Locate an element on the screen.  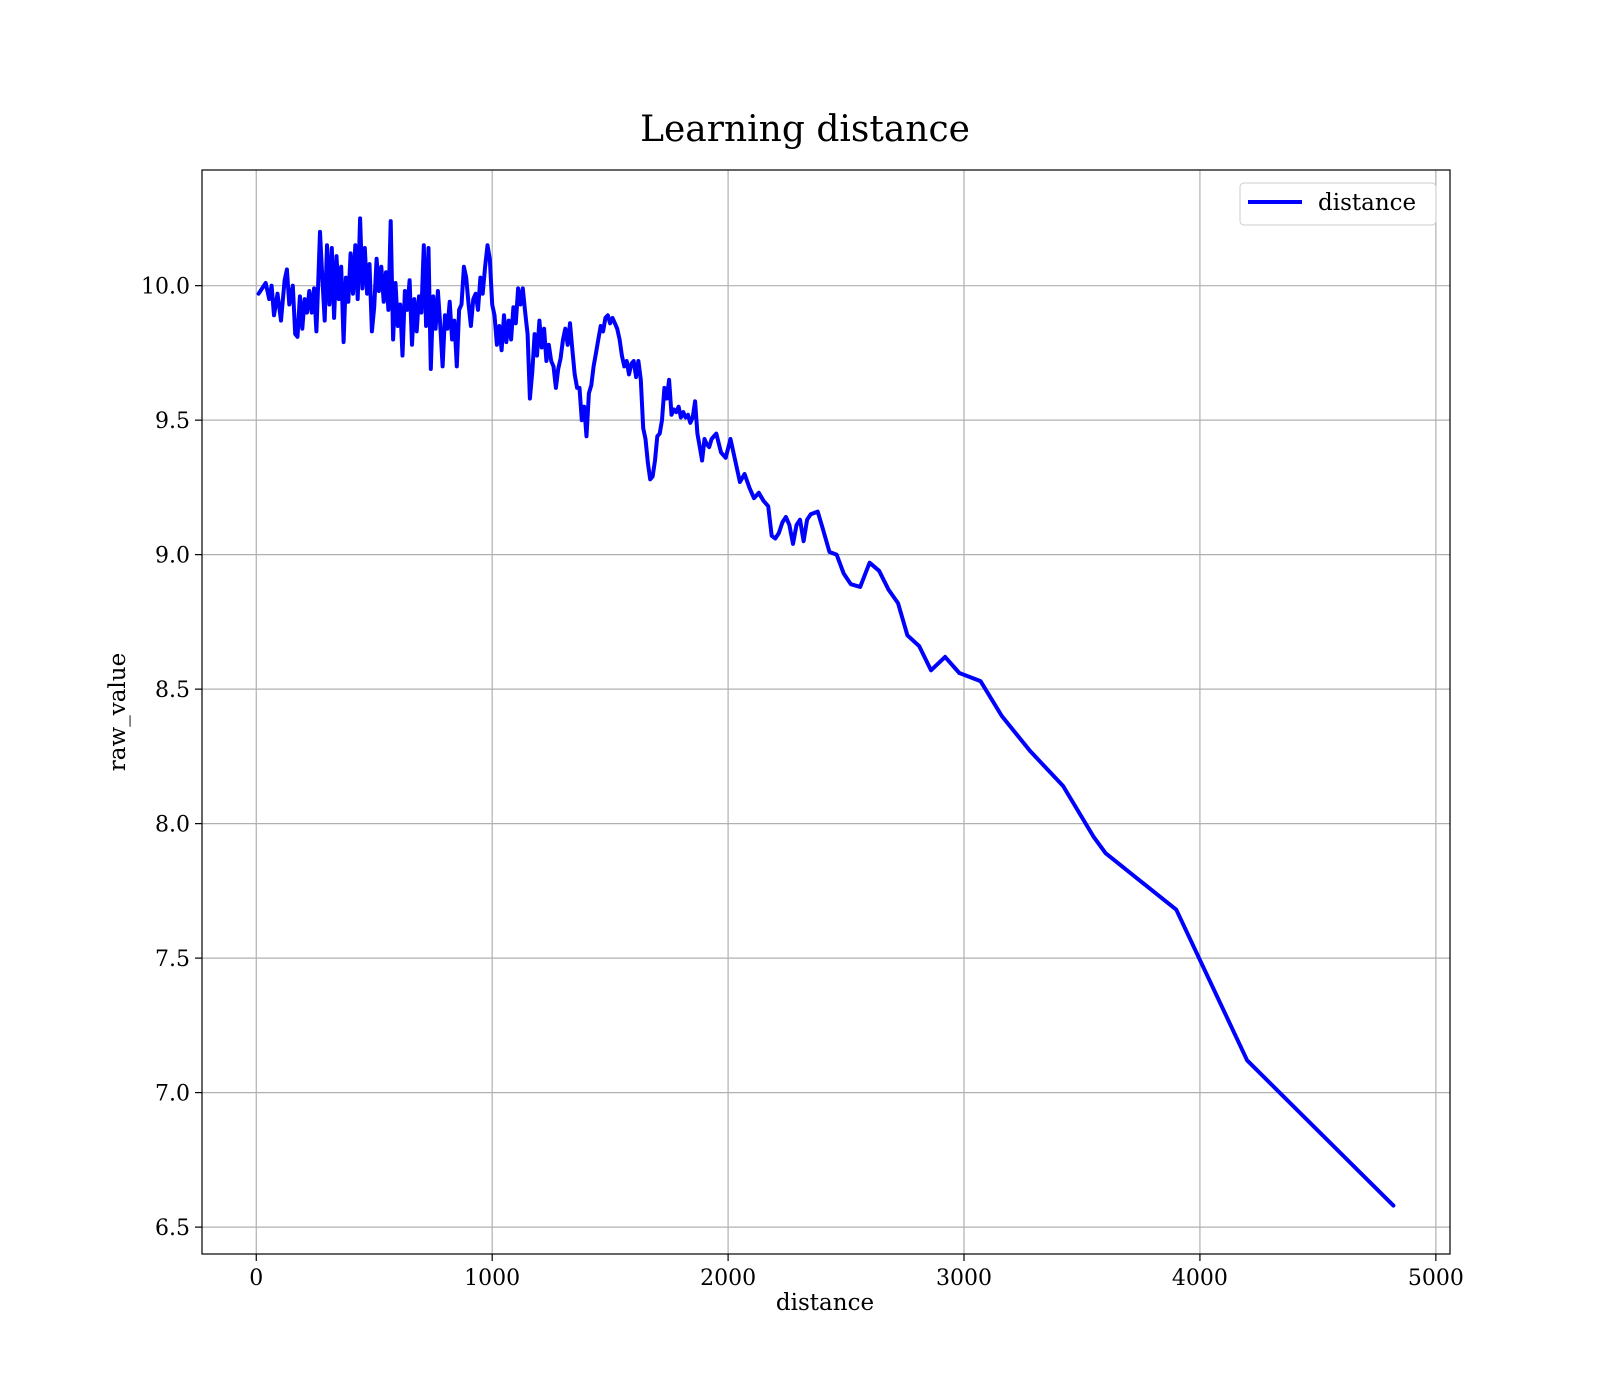
legend: distance is located at coordinates (1338, 204).